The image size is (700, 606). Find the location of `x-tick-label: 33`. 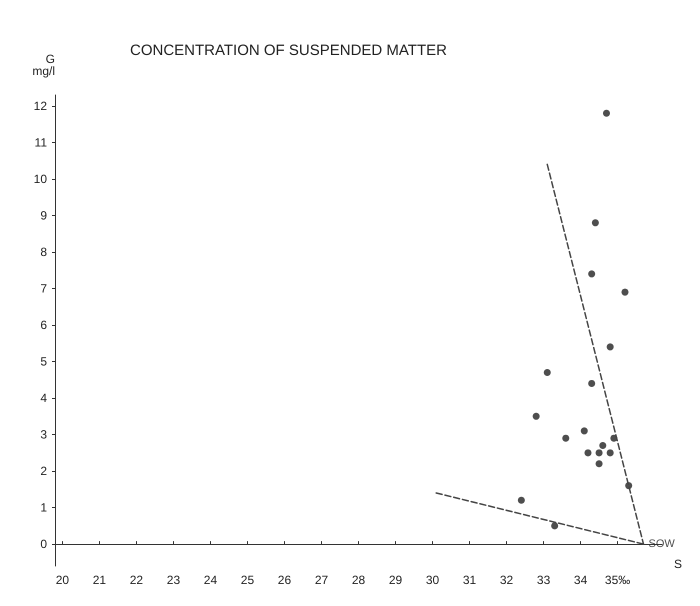

x-tick-label: 33 is located at coordinates (543, 580).